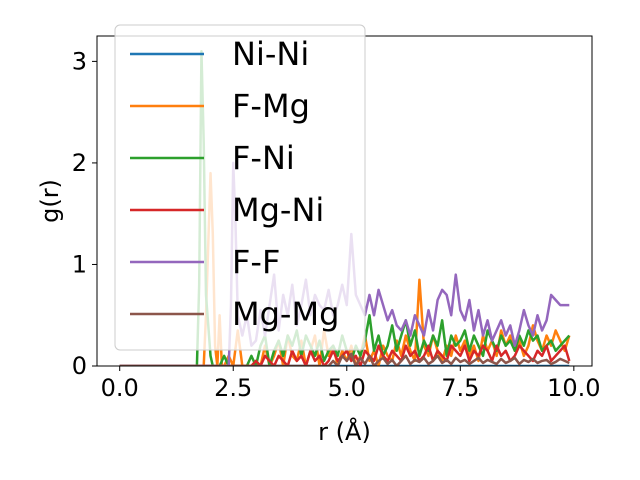 The width and height of the screenshot is (640, 480). What do you see at coordinates (256, 262) in the screenshot?
I see `legend-label-f-f: F-F` at bounding box center [256, 262].